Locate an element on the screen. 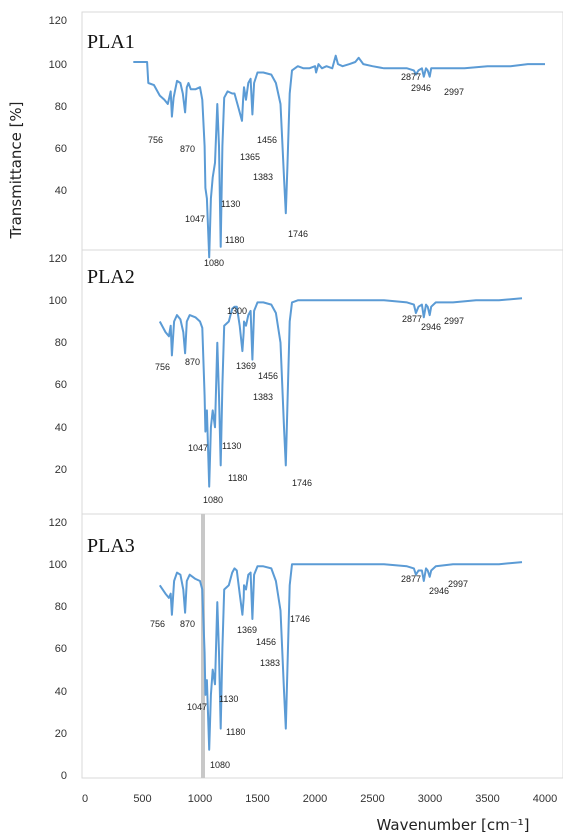 The image size is (563, 839). x-tick-label: 2500 is located at coordinates (372, 799).